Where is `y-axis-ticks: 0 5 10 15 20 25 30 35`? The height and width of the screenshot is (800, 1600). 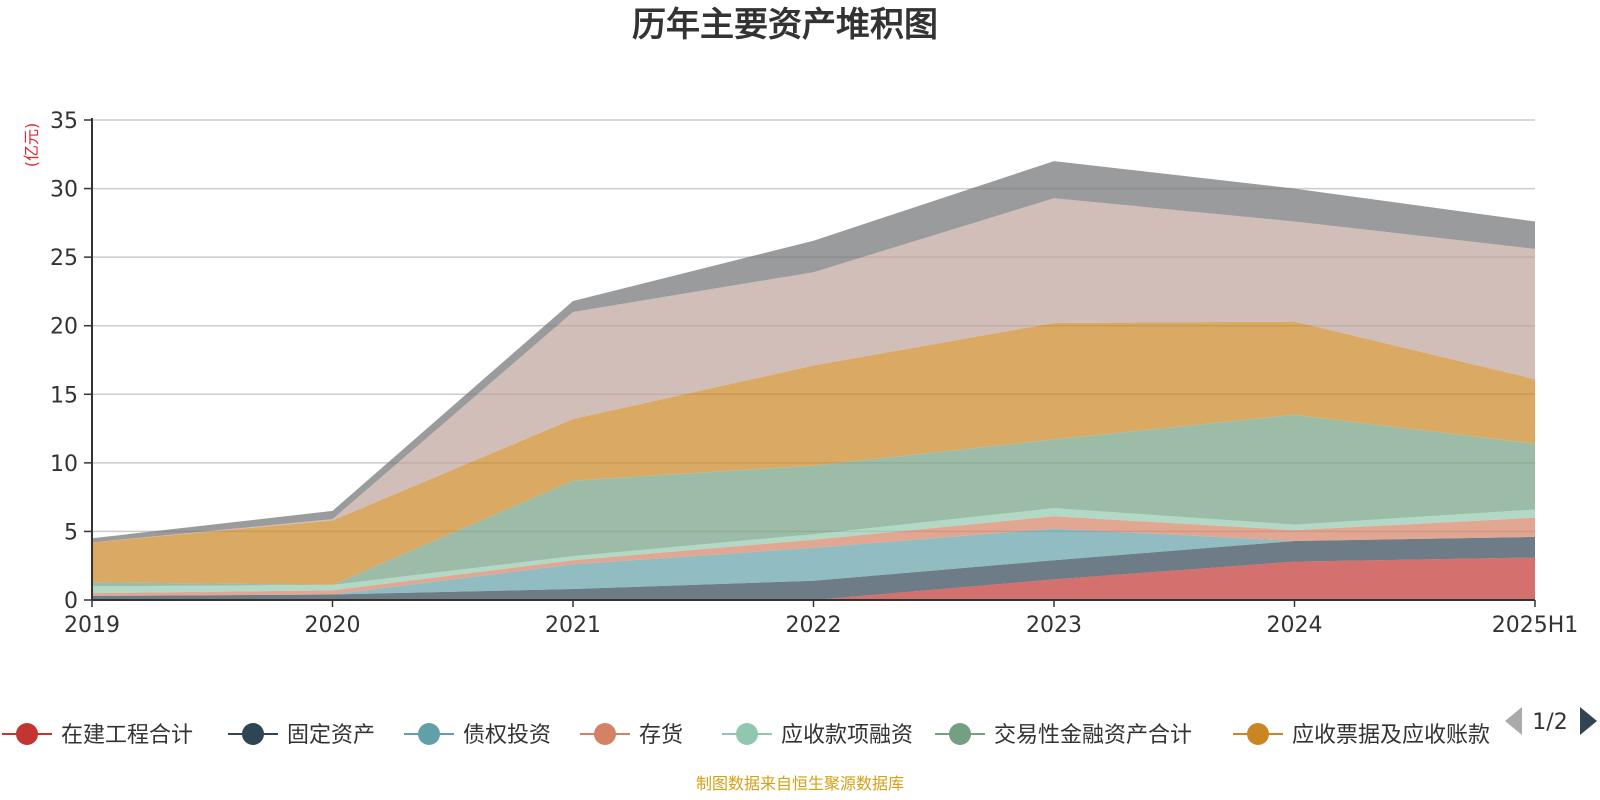
y-axis-ticks: 0 5 10 15 20 25 30 35 is located at coordinates (71, 361).